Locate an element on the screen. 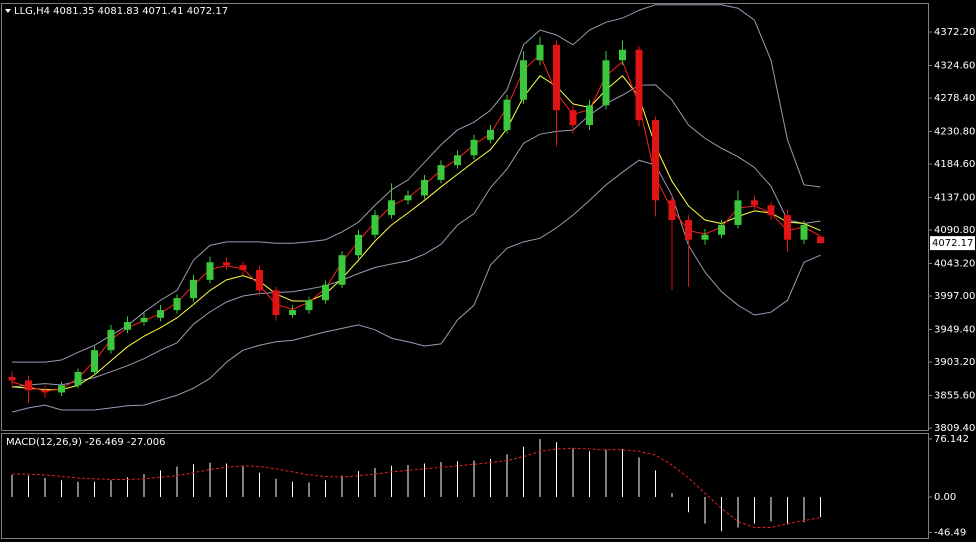 This screenshot has height=542, width=976. y-tick-label: 4090.80 is located at coordinates (954, 230).